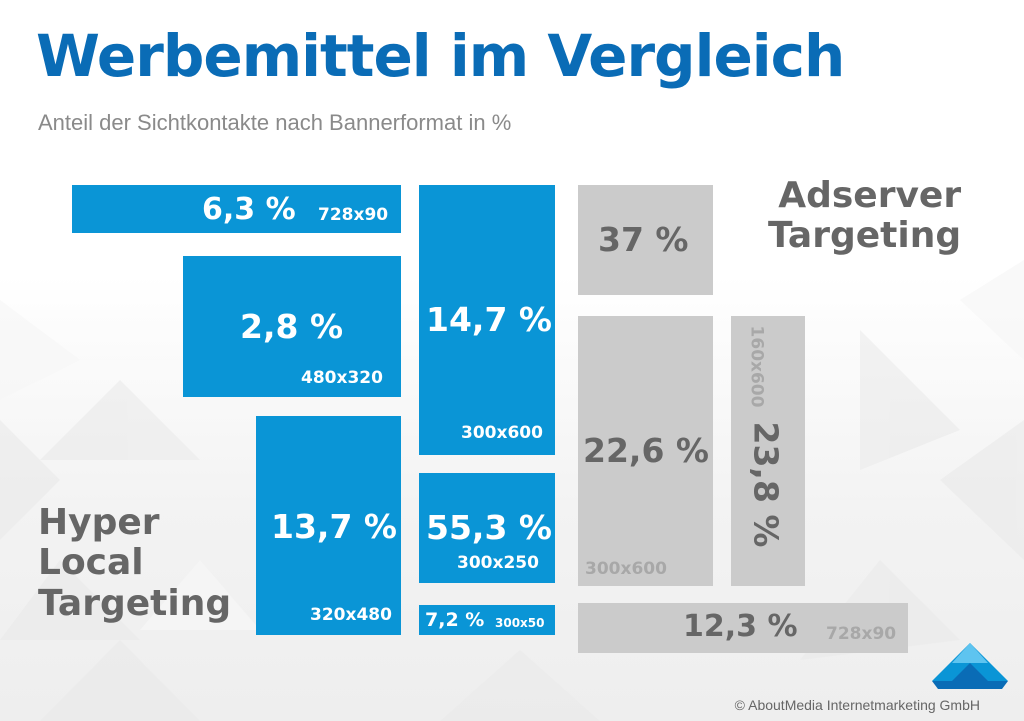  Describe the element at coordinates (520, 623) in the screenshot. I see `format-label: 300x50` at that location.